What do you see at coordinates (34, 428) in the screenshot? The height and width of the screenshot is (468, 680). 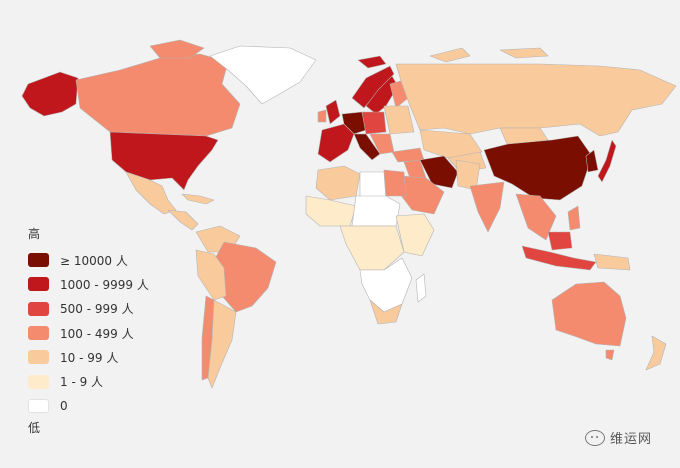 I see `legend-low-label: 低` at bounding box center [34, 428].